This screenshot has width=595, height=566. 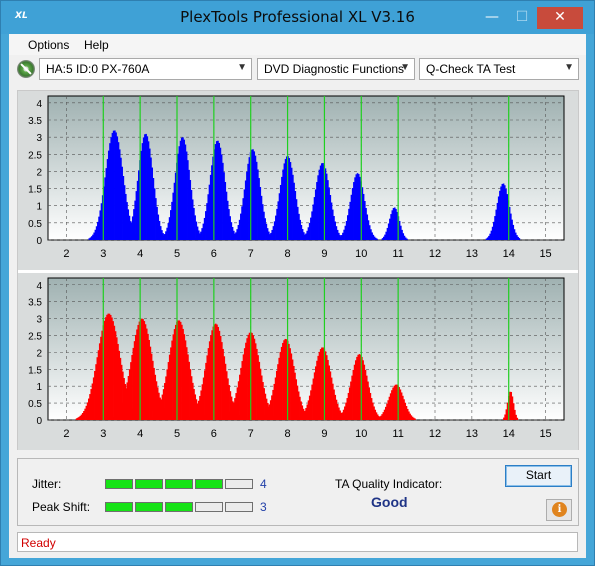 What do you see at coordinates (560, 18) in the screenshot?
I see `close-button: ✕` at bounding box center [560, 18].